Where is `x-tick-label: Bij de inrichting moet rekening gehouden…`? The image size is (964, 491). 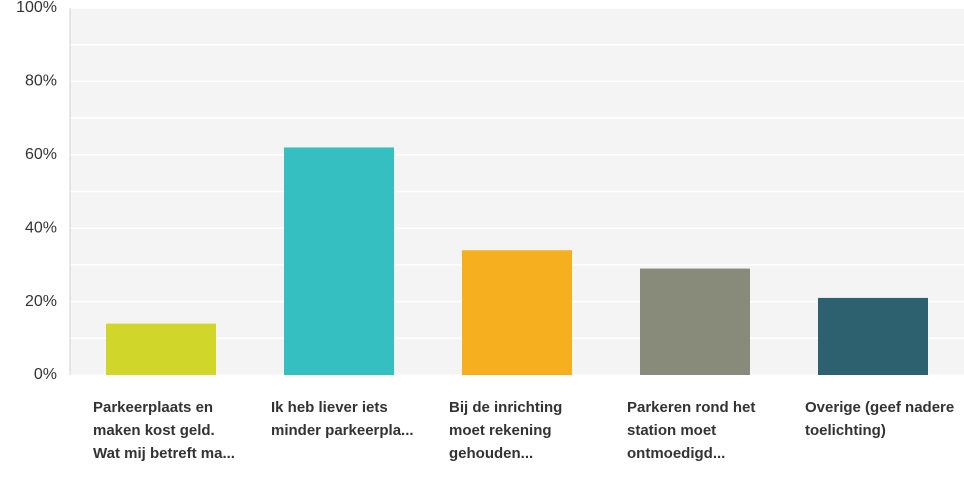 x-tick-label: Bij de inrichting moet rekening gehouden… is located at coordinates (506, 430).